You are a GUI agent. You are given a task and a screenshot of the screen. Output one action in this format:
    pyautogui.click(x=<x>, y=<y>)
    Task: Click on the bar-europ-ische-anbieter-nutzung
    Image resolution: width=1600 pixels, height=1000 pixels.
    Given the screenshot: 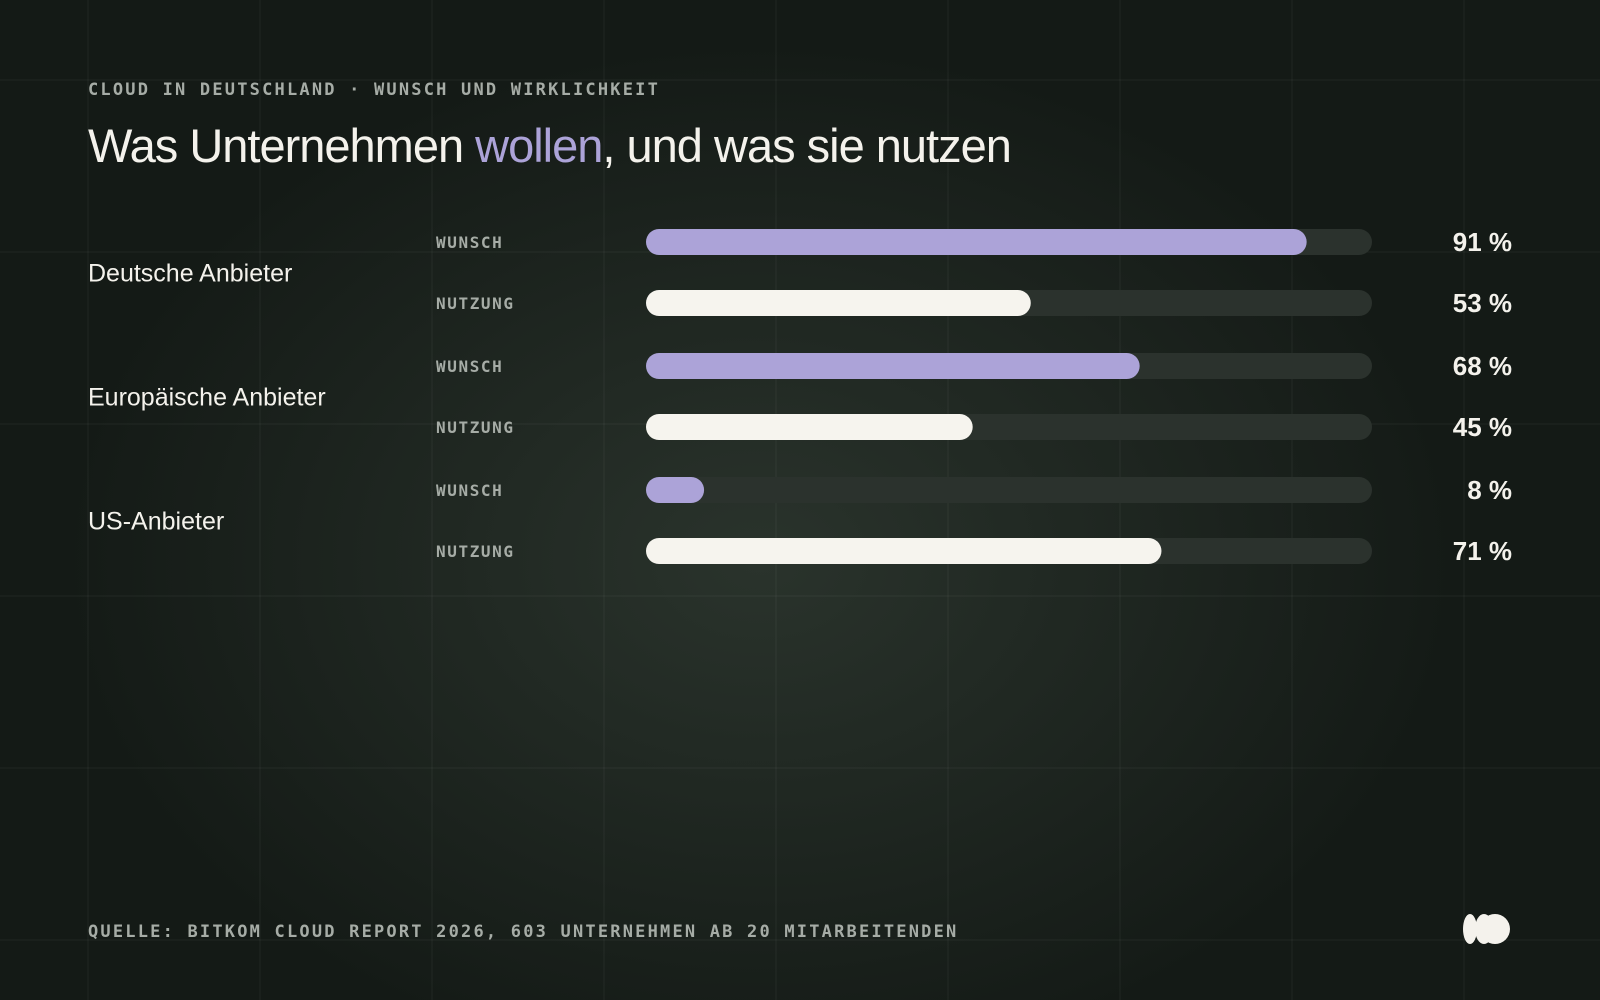 What is the action you would take?
    pyautogui.click(x=809, y=427)
    